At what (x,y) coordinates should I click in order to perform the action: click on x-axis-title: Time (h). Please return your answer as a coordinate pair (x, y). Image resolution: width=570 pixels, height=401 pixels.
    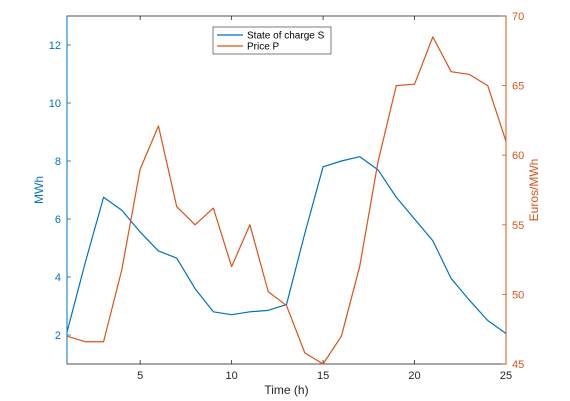
    Looking at the image, I should click on (286, 390).